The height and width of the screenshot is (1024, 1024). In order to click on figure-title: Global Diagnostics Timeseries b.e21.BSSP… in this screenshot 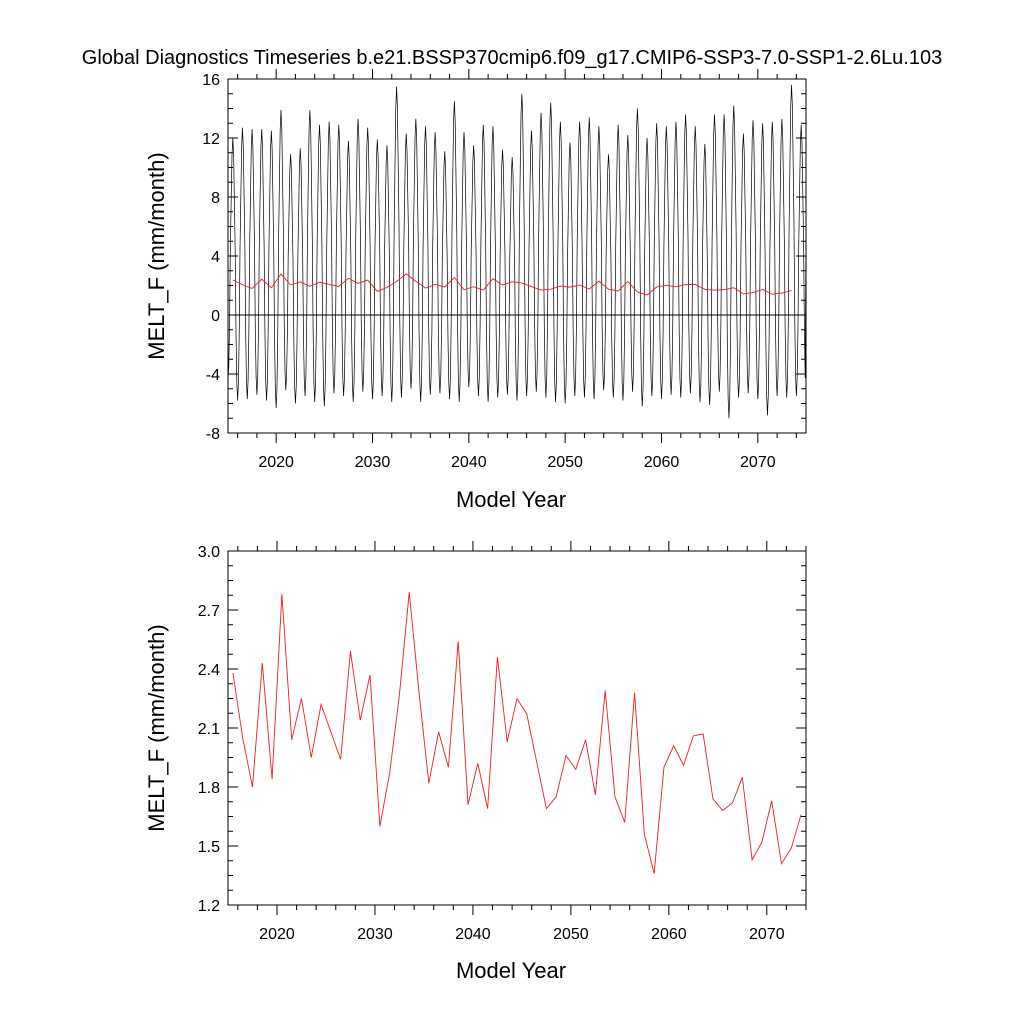, I will do `click(512, 58)`.